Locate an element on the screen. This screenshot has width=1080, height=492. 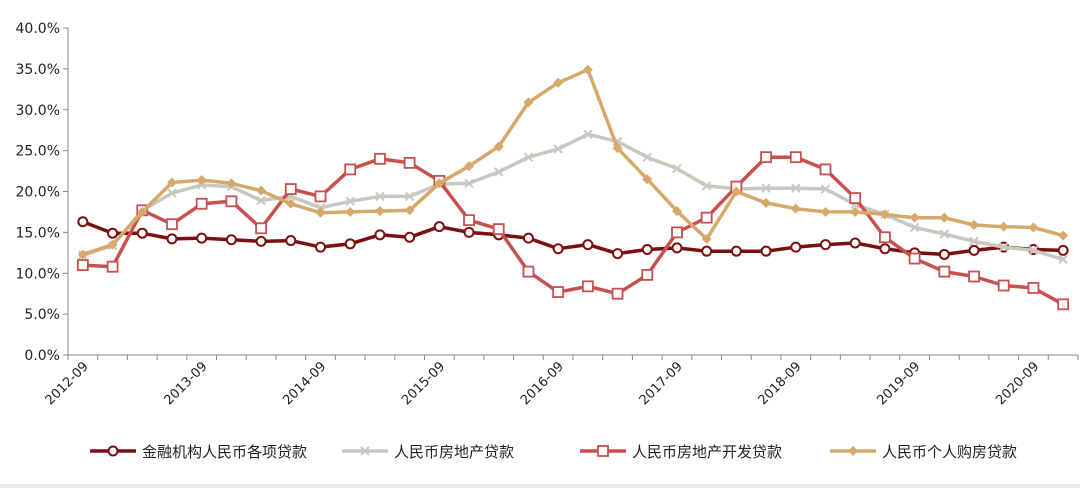
x-tick-label: 2016-09 is located at coordinates (542, 383).